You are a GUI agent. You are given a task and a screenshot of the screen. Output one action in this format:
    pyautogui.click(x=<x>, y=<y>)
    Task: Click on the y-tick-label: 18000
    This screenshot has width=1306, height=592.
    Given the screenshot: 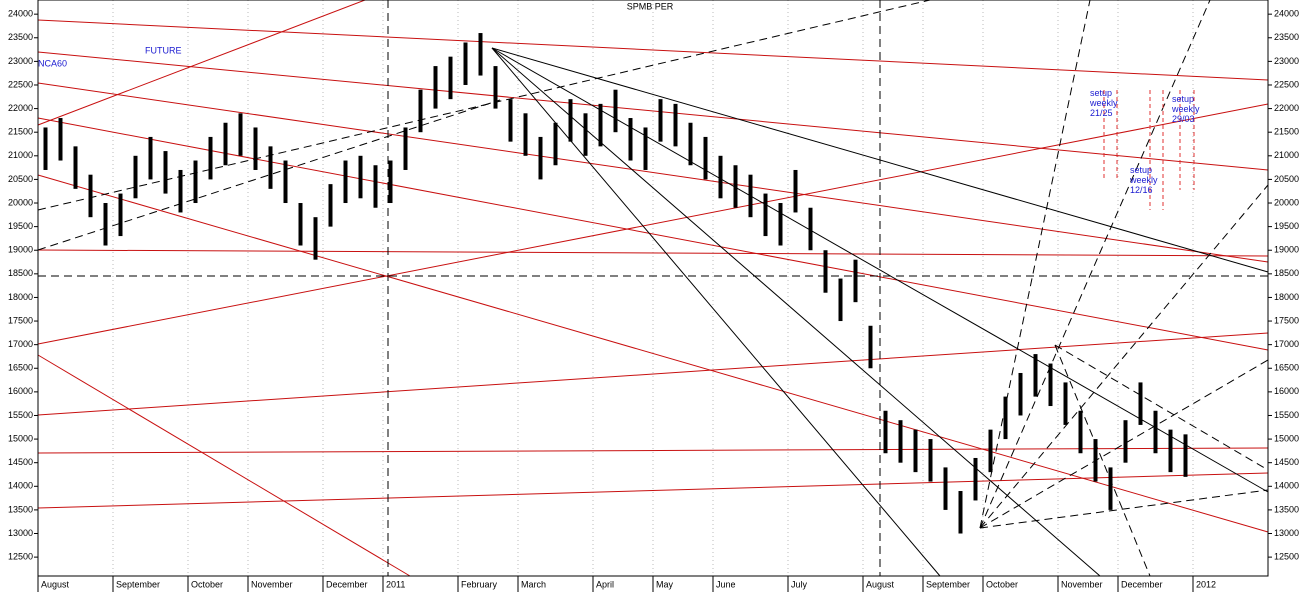 What is the action you would take?
    pyautogui.click(x=20, y=297)
    